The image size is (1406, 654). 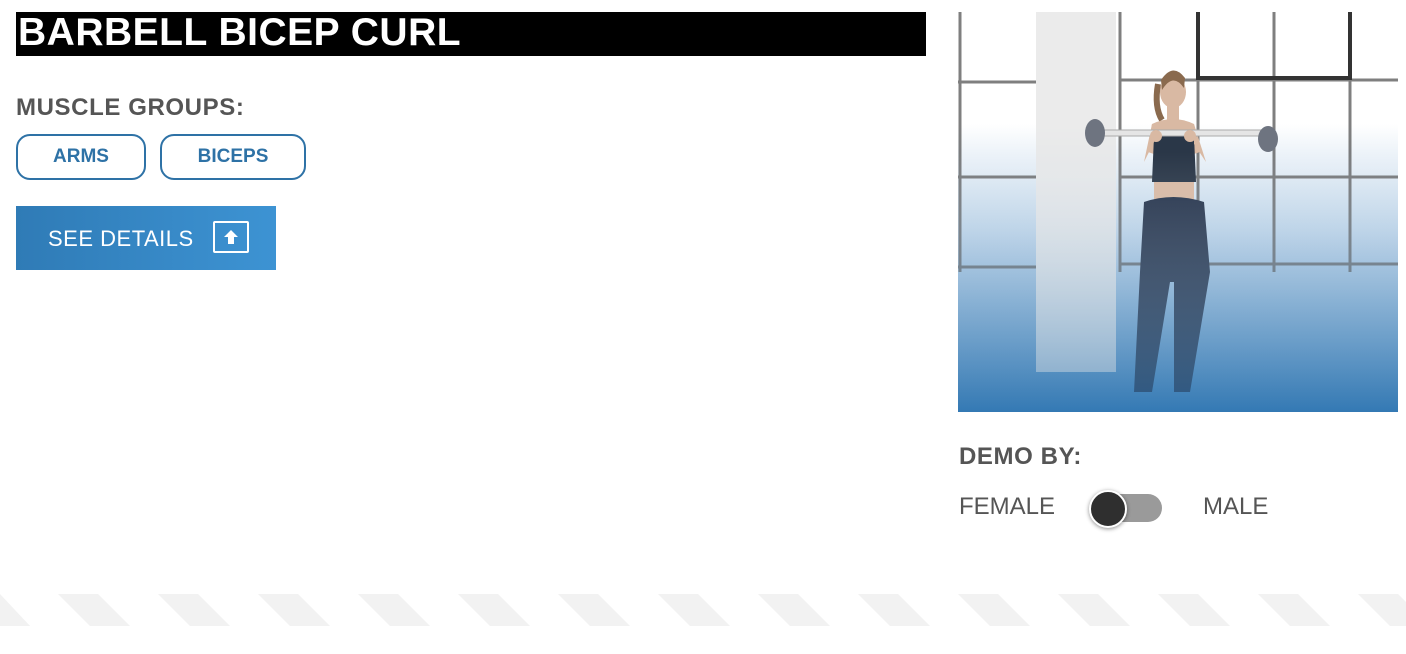 What do you see at coordinates (81, 157) in the screenshot?
I see `muscle-tag-arms: ARMS` at bounding box center [81, 157].